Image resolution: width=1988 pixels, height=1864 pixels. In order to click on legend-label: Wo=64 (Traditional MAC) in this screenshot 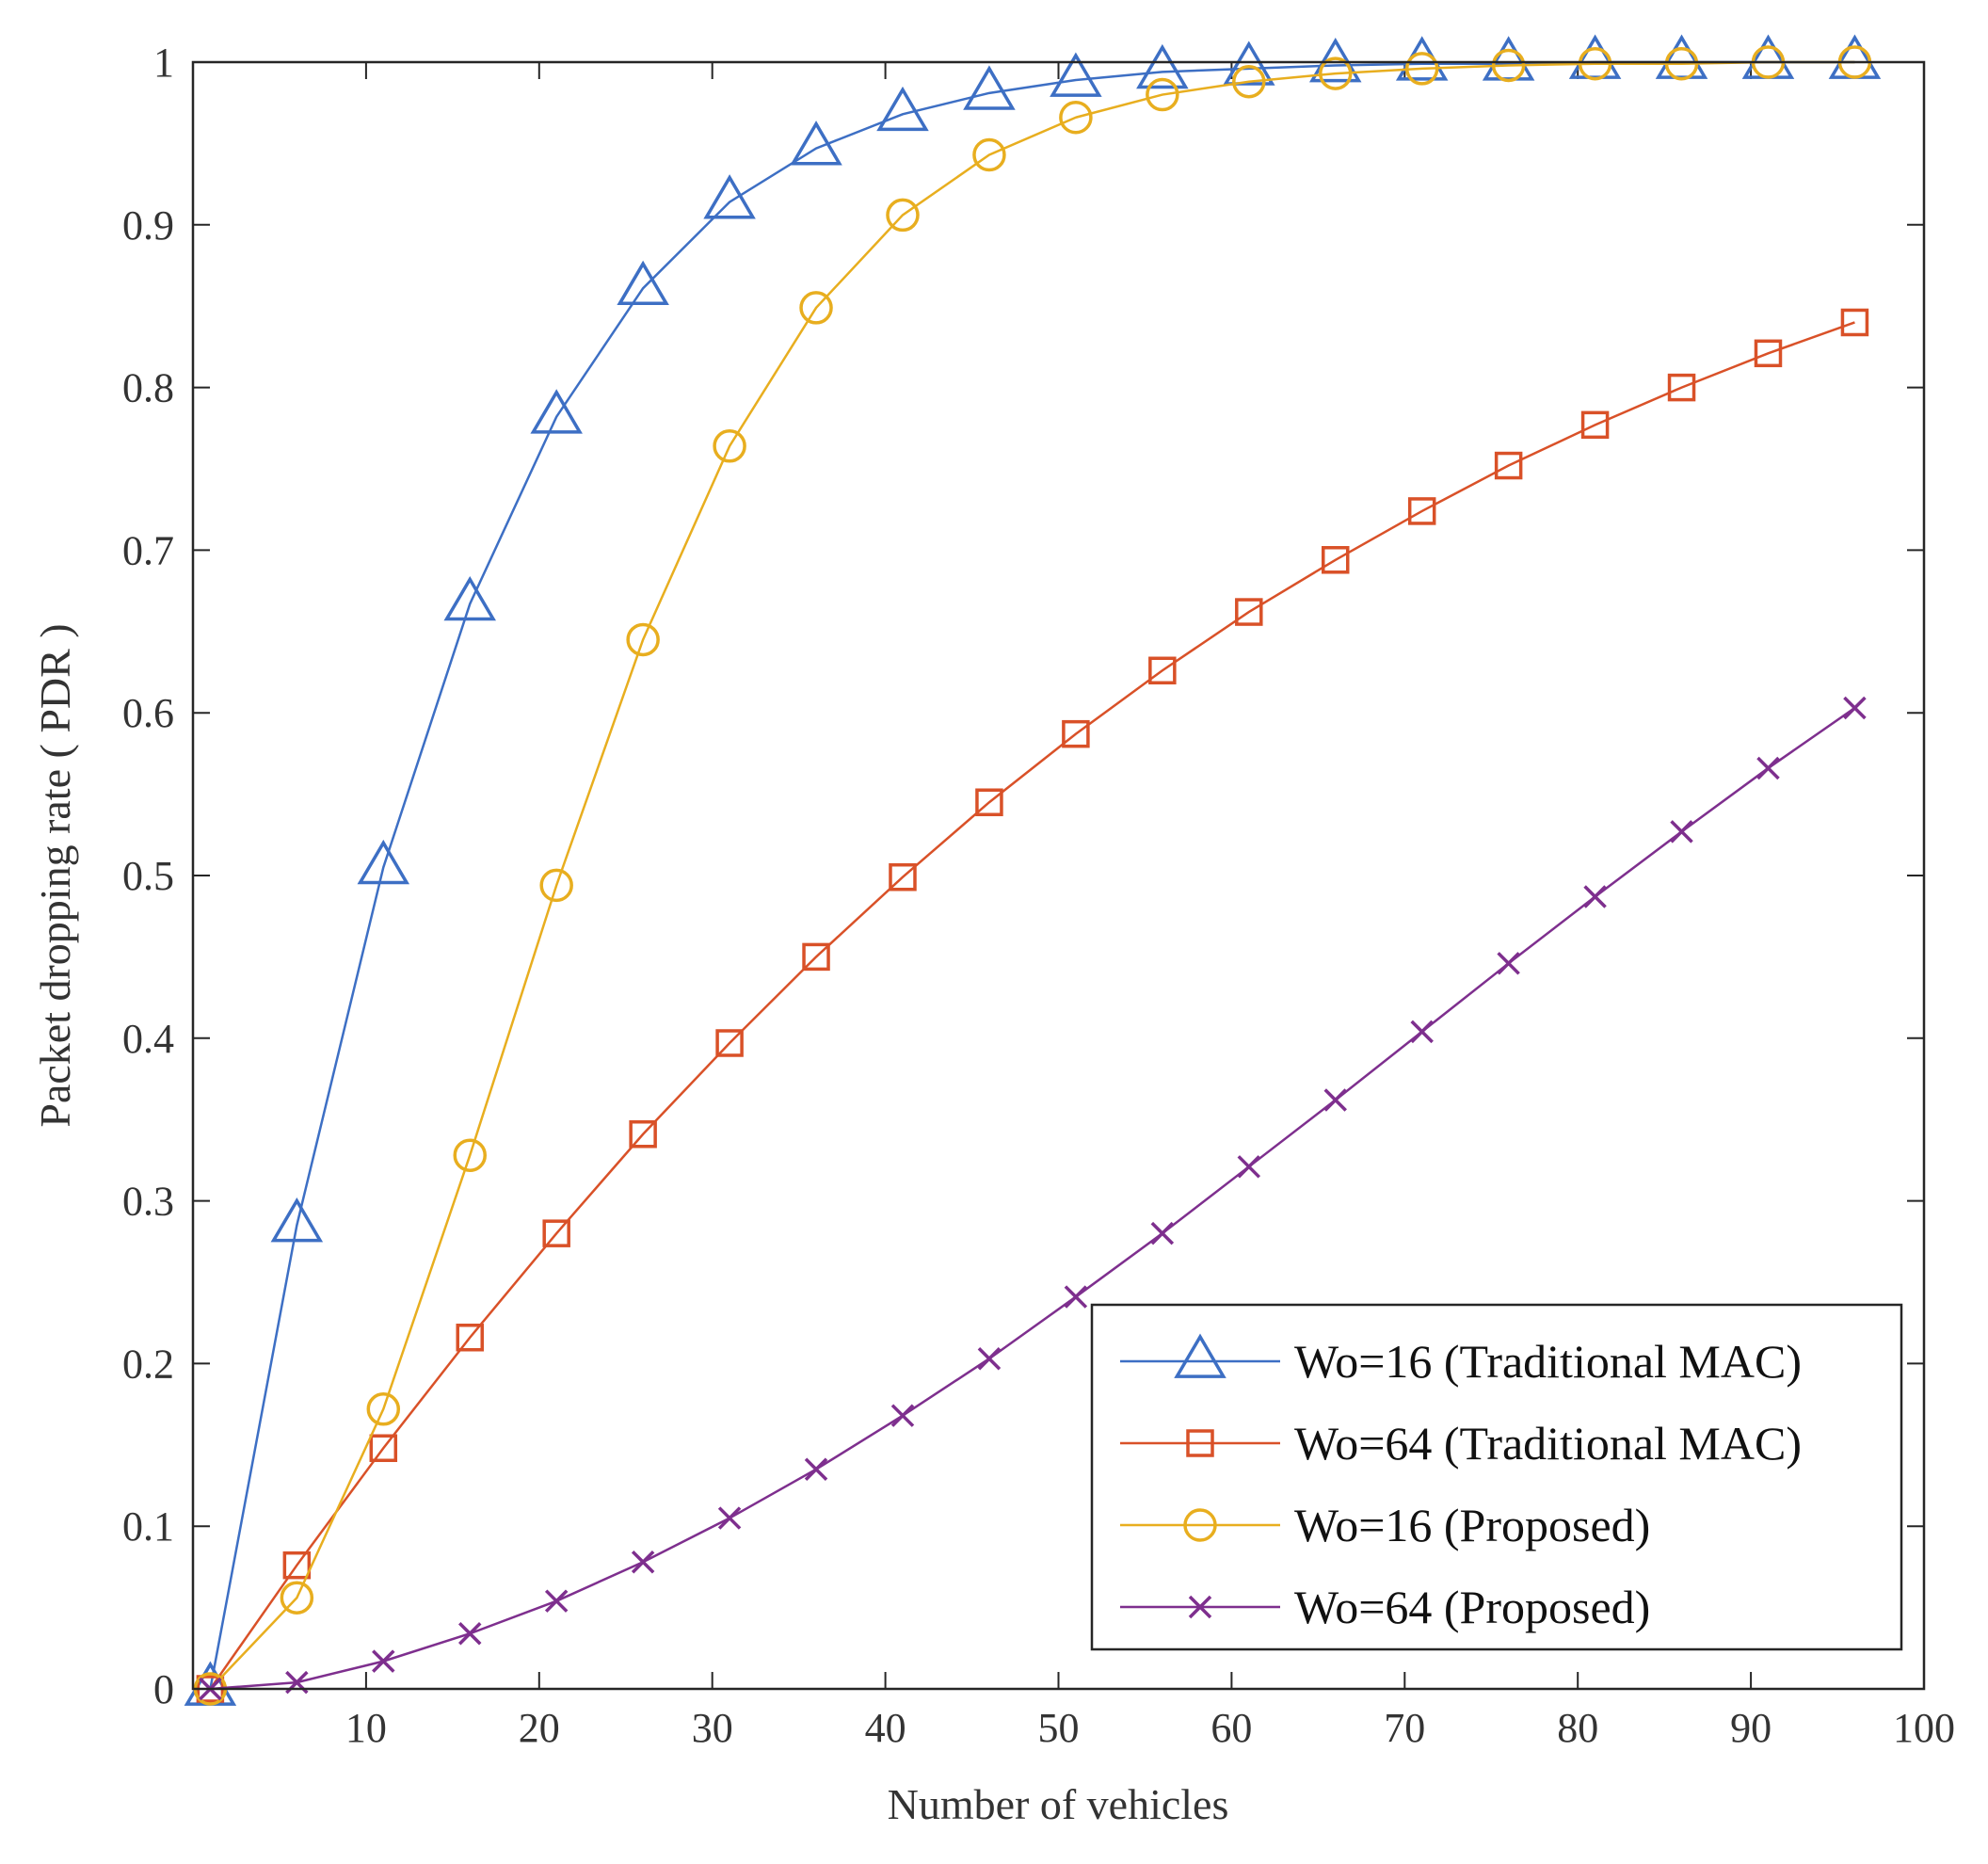, I will do `click(1548, 1443)`.